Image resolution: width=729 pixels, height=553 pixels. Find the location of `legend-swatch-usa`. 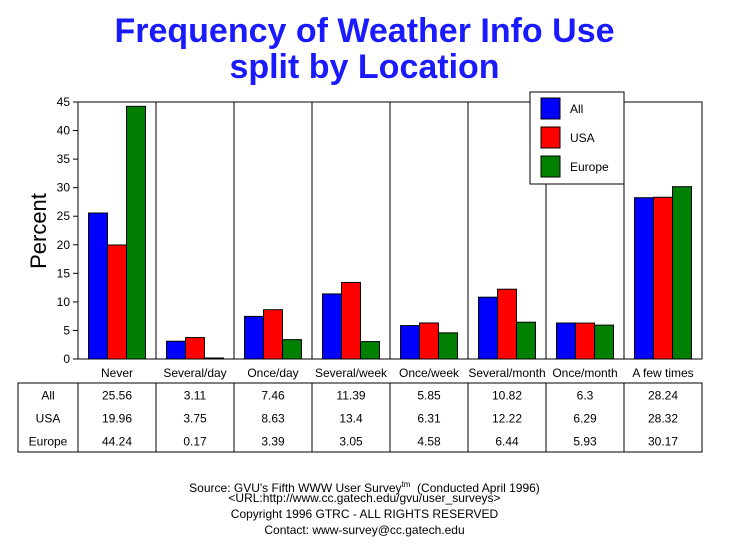

legend-swatch-usa is located at coordinates (550, 137).